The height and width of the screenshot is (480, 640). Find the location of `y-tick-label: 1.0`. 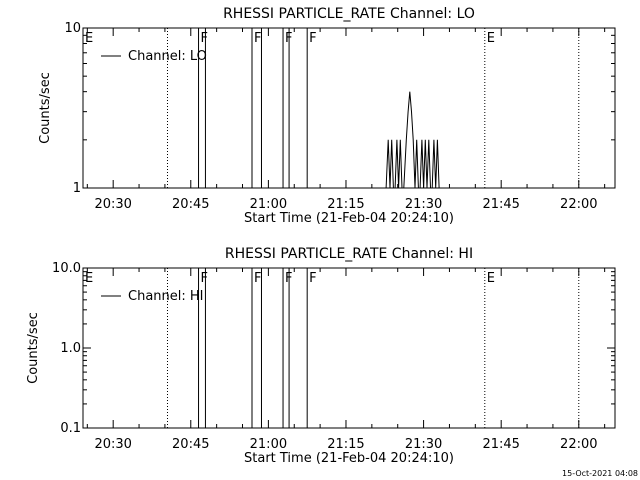

y-tick-label: 1.0 is located at coordinates (70, 348).